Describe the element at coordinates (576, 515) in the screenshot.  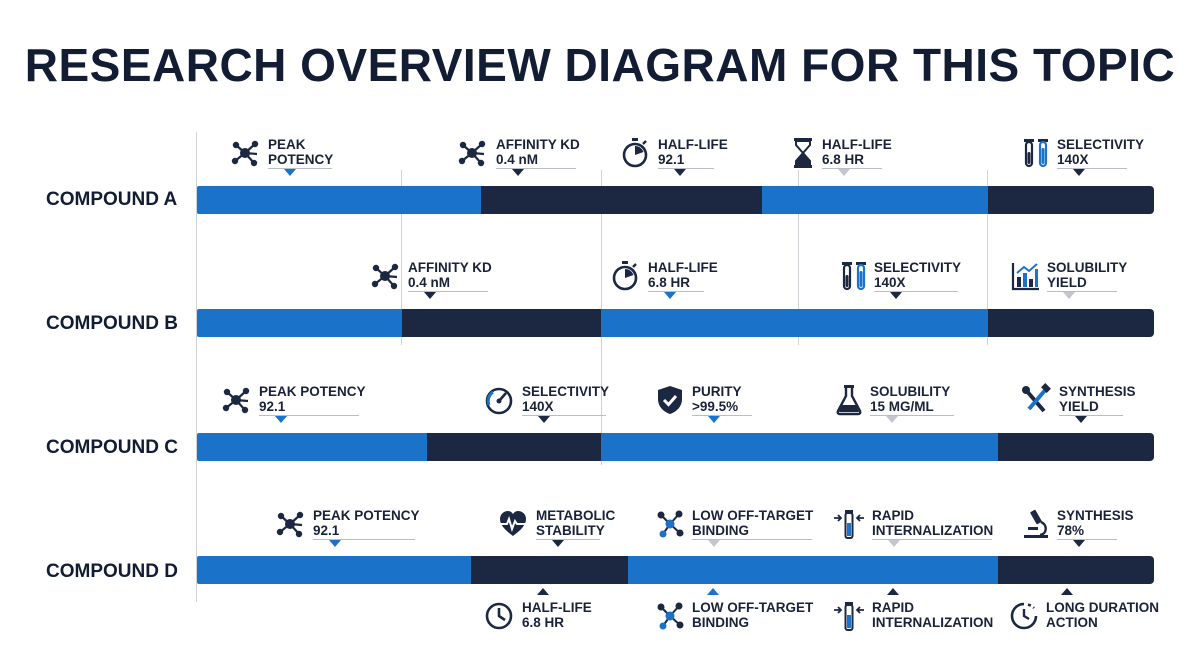
I see `milestone-label-line1: METABOLIC` at that location.